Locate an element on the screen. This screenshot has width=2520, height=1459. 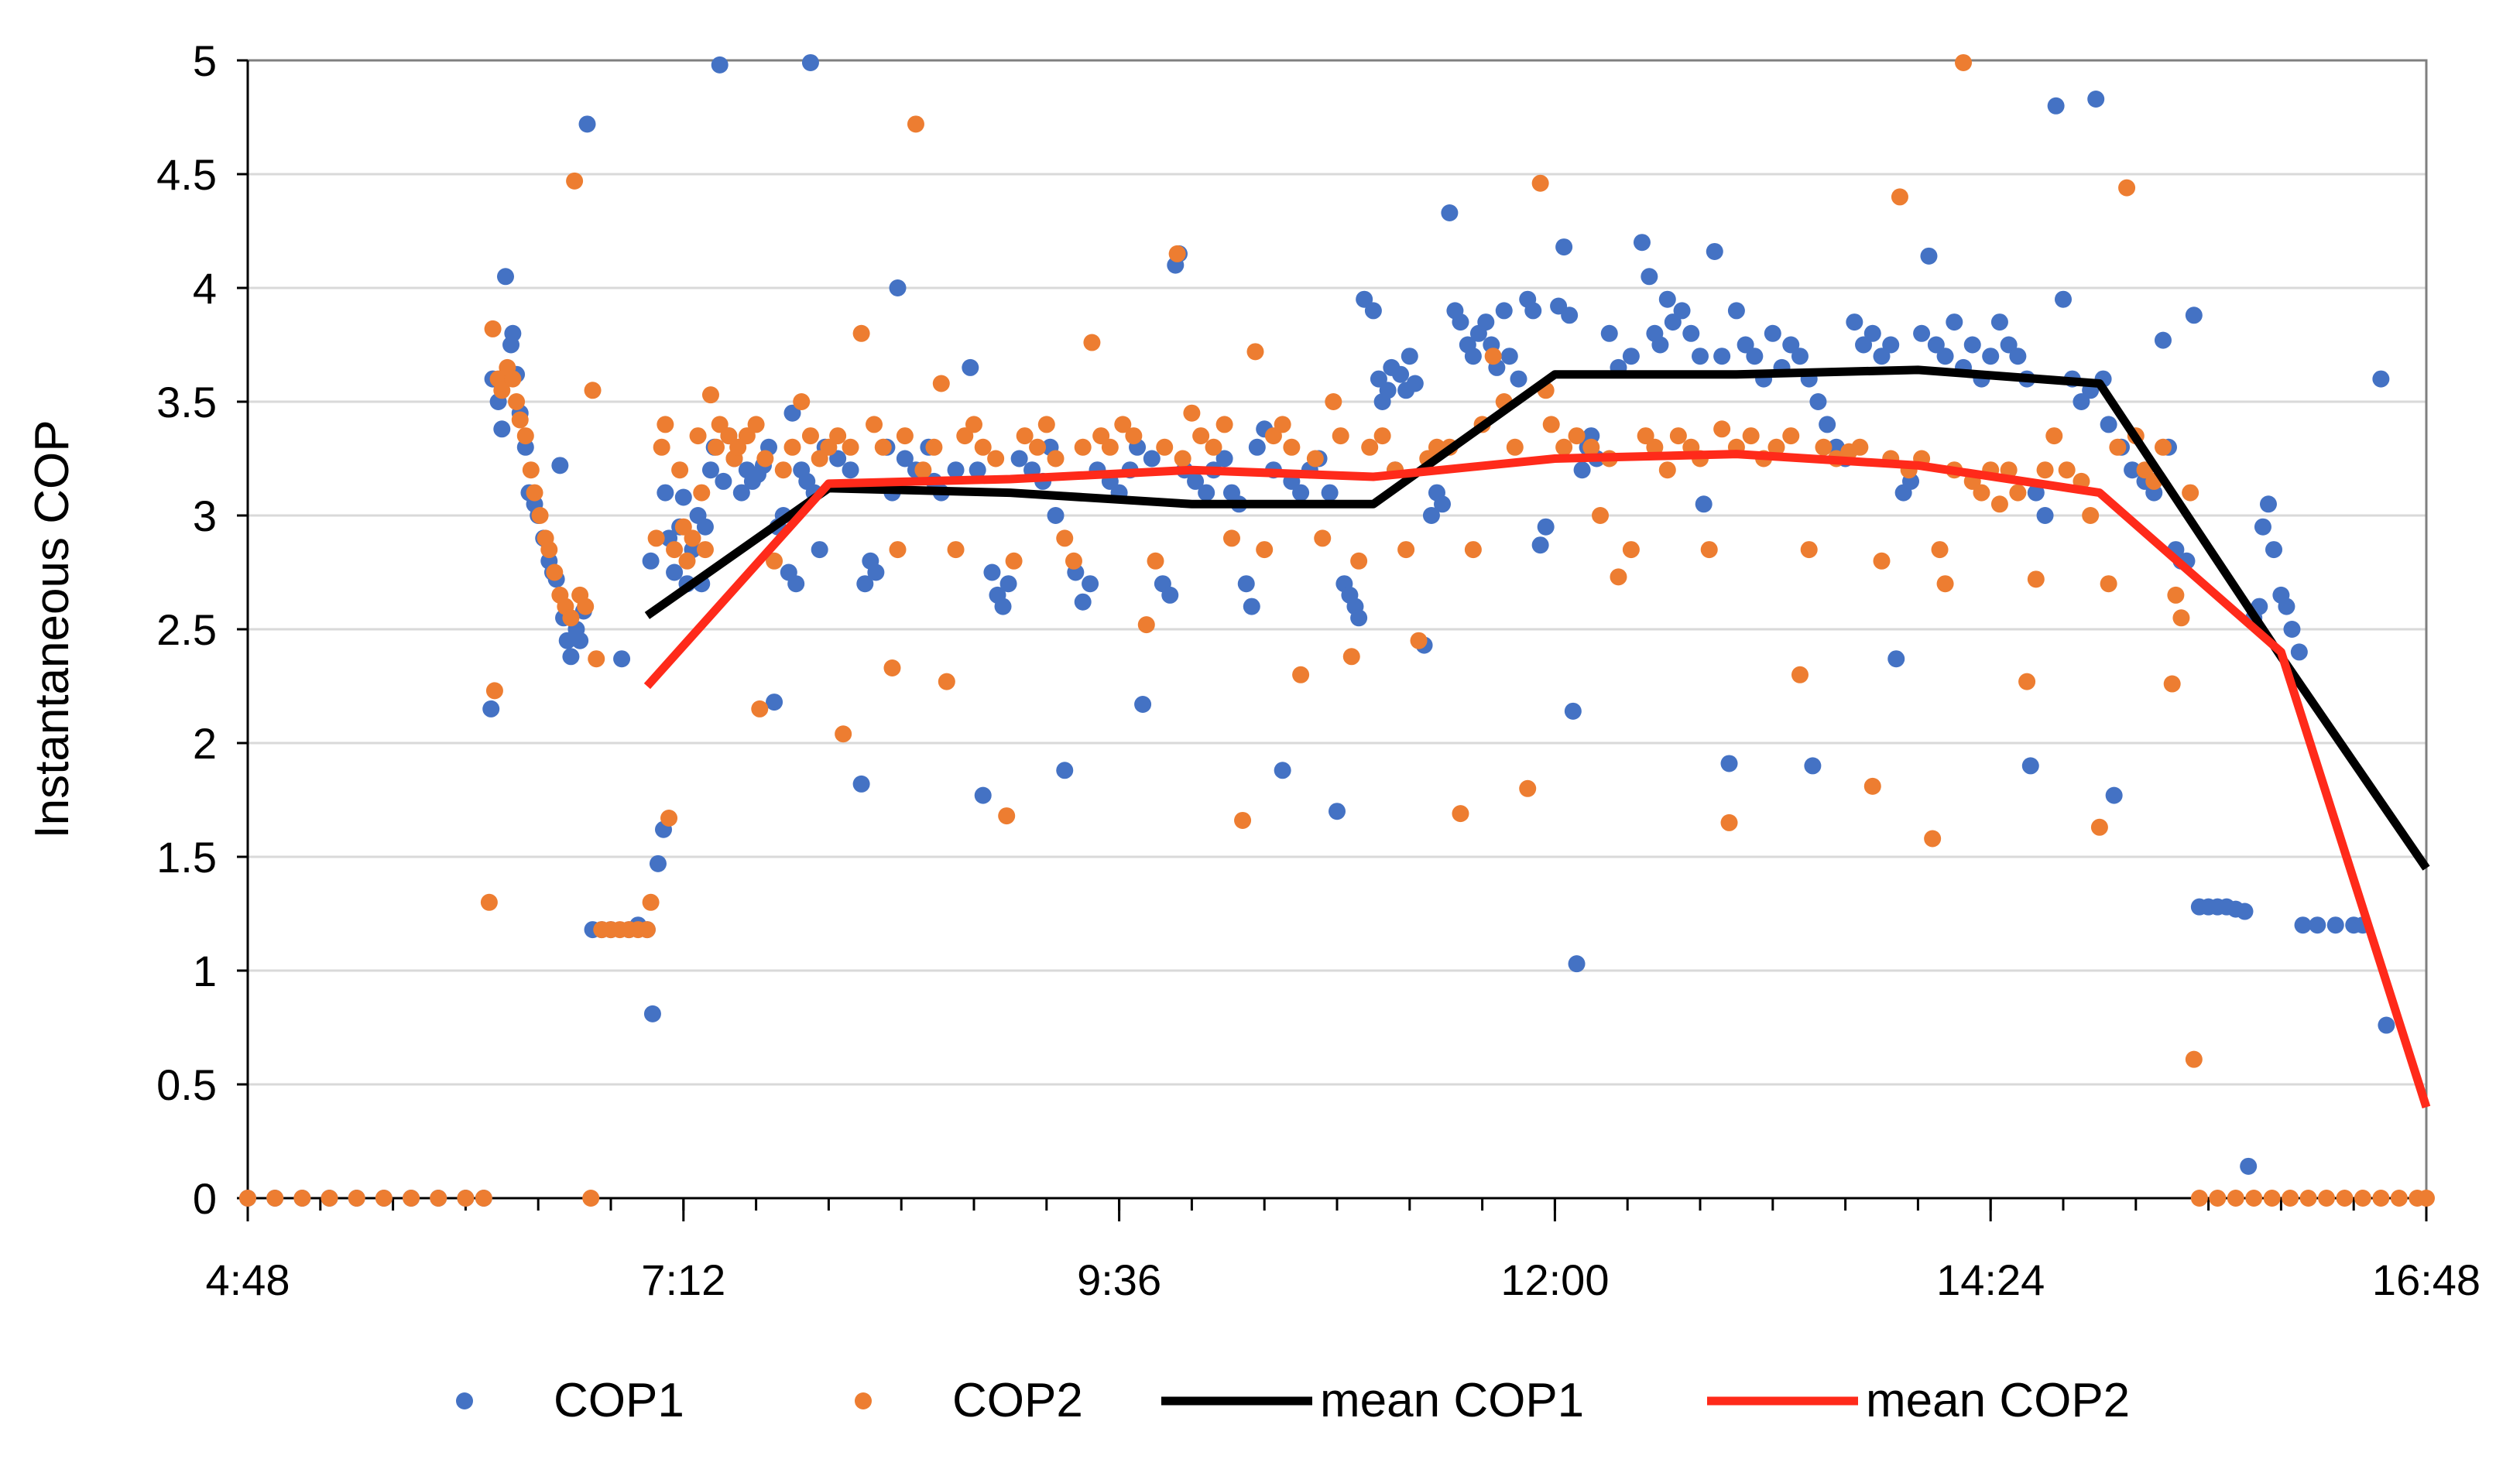
legend-marker is located at coordinates (863, 1401).